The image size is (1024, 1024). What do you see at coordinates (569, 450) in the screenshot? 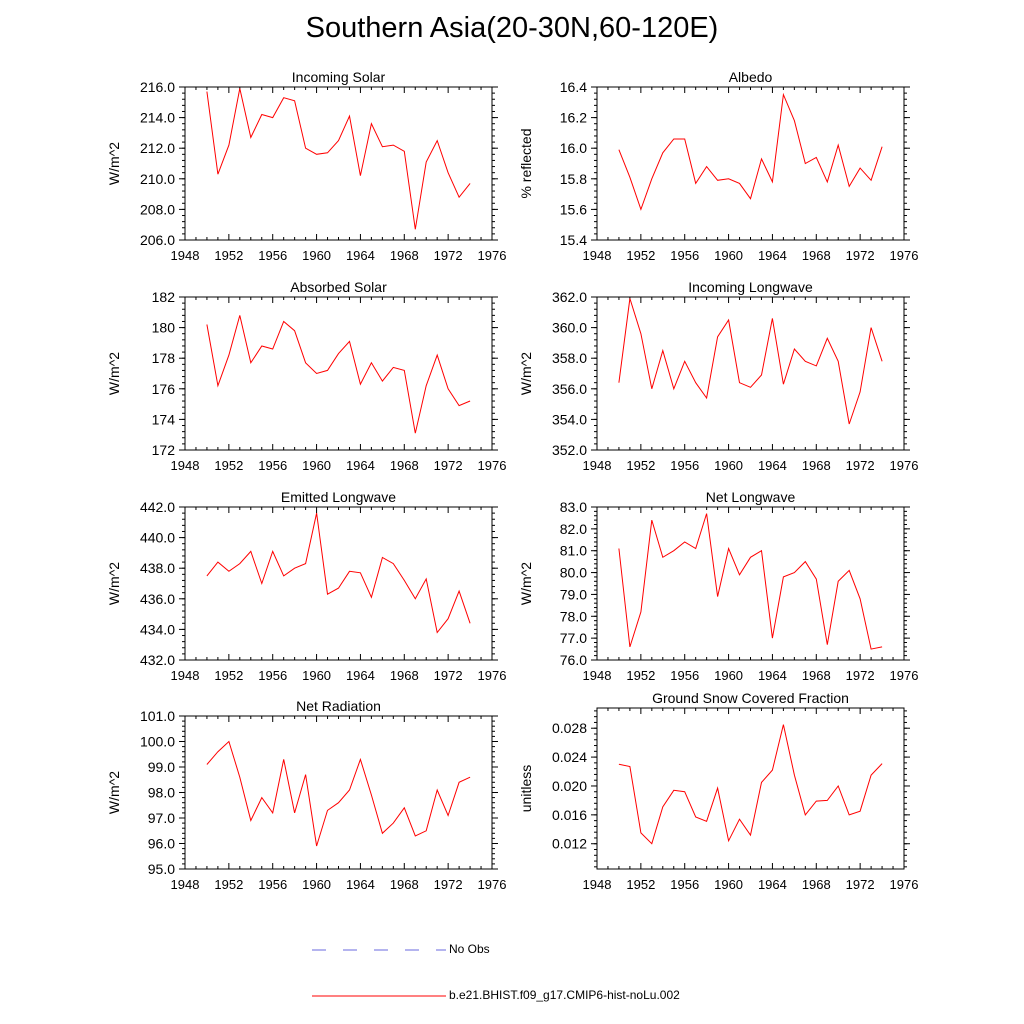
I see `y-tick-label: 352.0` at bounding box center [569, 450].